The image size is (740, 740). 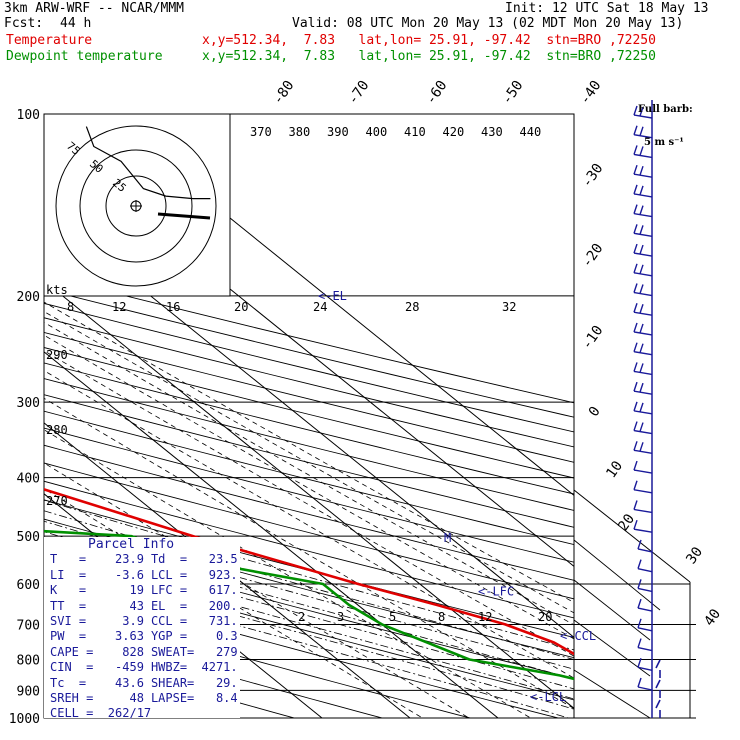 I want to click on parcel-info-cell: HWBZ= 4271., so click(x=194, y=667).